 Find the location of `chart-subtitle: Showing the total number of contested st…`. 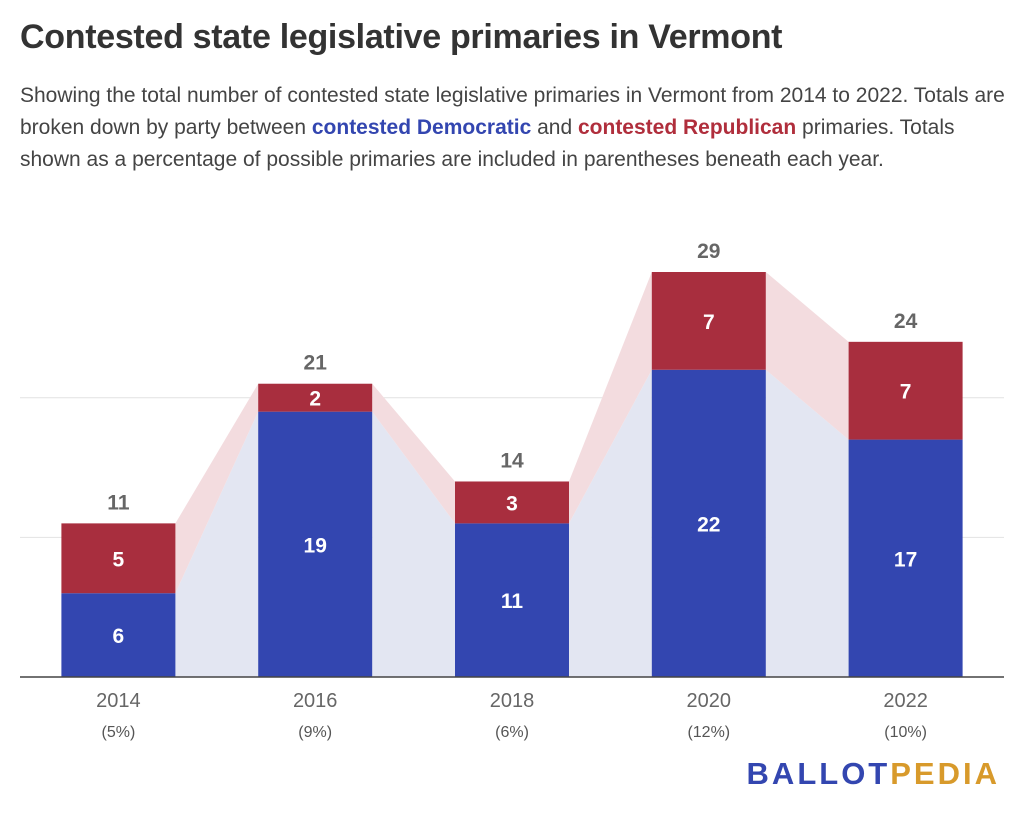

chart-subtitle: Showing the total number of contested st… is located at coordinates (512, 128).